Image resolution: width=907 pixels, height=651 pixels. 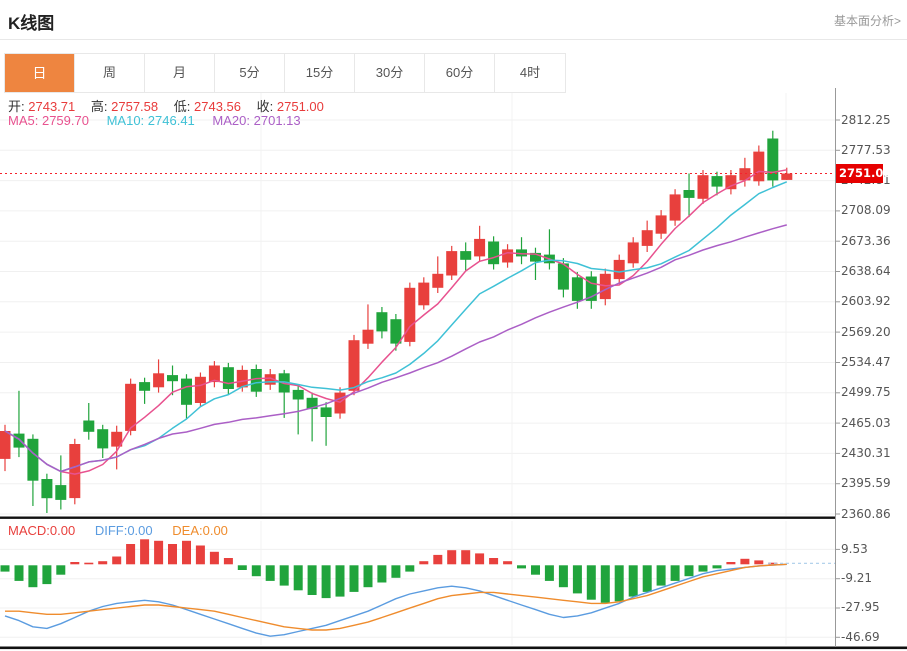 What do you see at coordinates (140, 530) in the screenshot?
I see `diff-value: 0.00` at bounding box center [140, 530].